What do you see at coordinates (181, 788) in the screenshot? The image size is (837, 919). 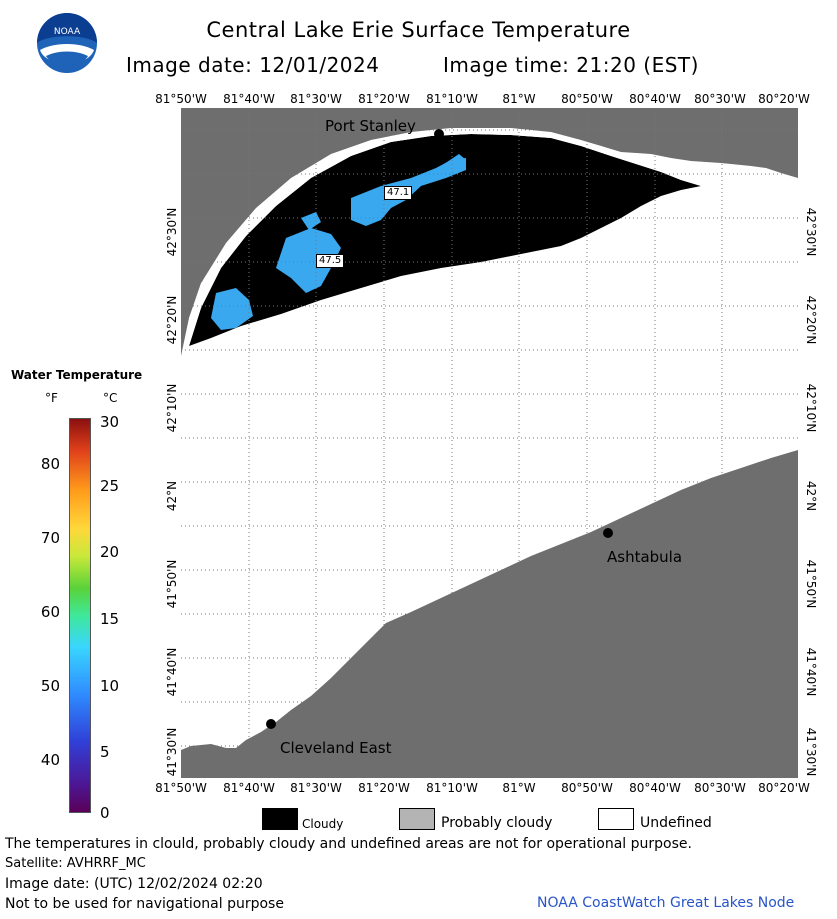 I see `lon-tick-bottom: 81°50'W` at bounding box center [181, 788].